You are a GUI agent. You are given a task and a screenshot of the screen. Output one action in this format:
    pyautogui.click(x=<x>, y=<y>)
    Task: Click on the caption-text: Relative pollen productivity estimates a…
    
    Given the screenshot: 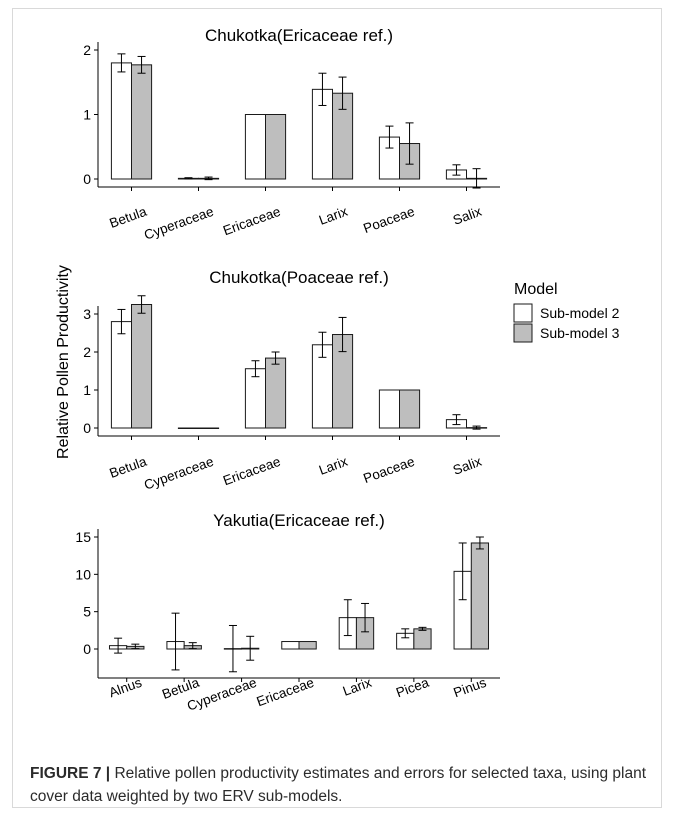 What is the action you would take?
    pyautogui.click(x=338, y=785)
    